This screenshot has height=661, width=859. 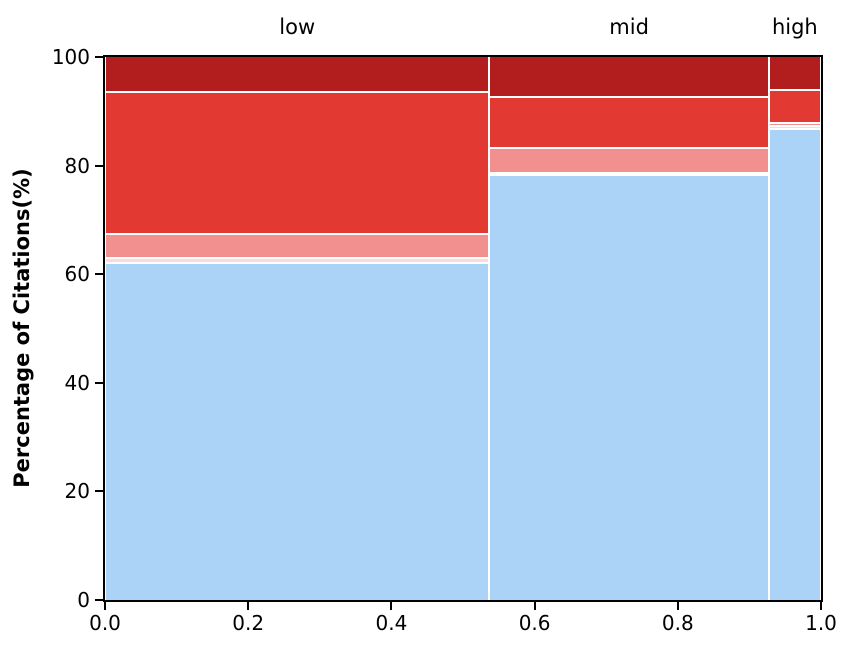 What do you see at coordinates (22, 328) in the screenshot?
I see `y-axis-label: Percentage of Citations(%)` at bounding box center [22, 328].